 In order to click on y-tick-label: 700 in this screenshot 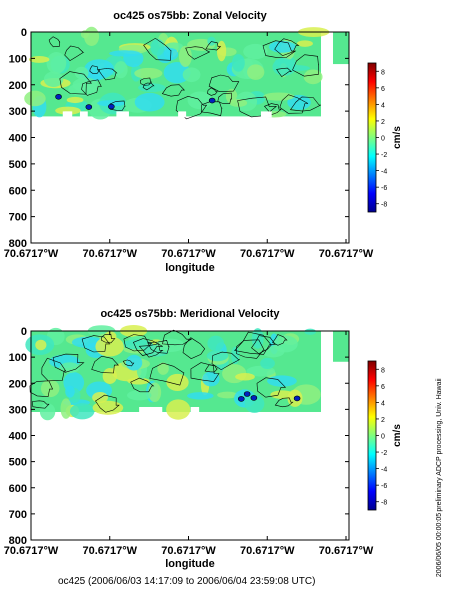, I will do `click(18, 218)`.